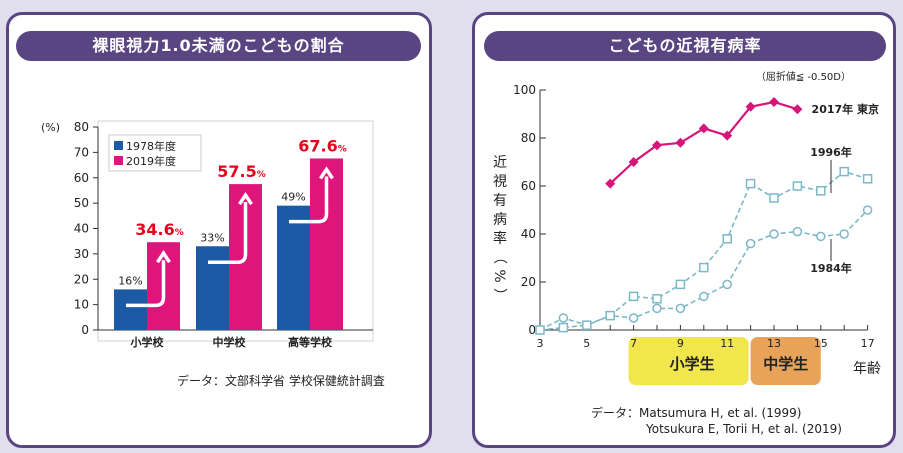 This screenshot has width=903, height=453. I want to click on data-label-2019: 67.6%, so click(322, 145).